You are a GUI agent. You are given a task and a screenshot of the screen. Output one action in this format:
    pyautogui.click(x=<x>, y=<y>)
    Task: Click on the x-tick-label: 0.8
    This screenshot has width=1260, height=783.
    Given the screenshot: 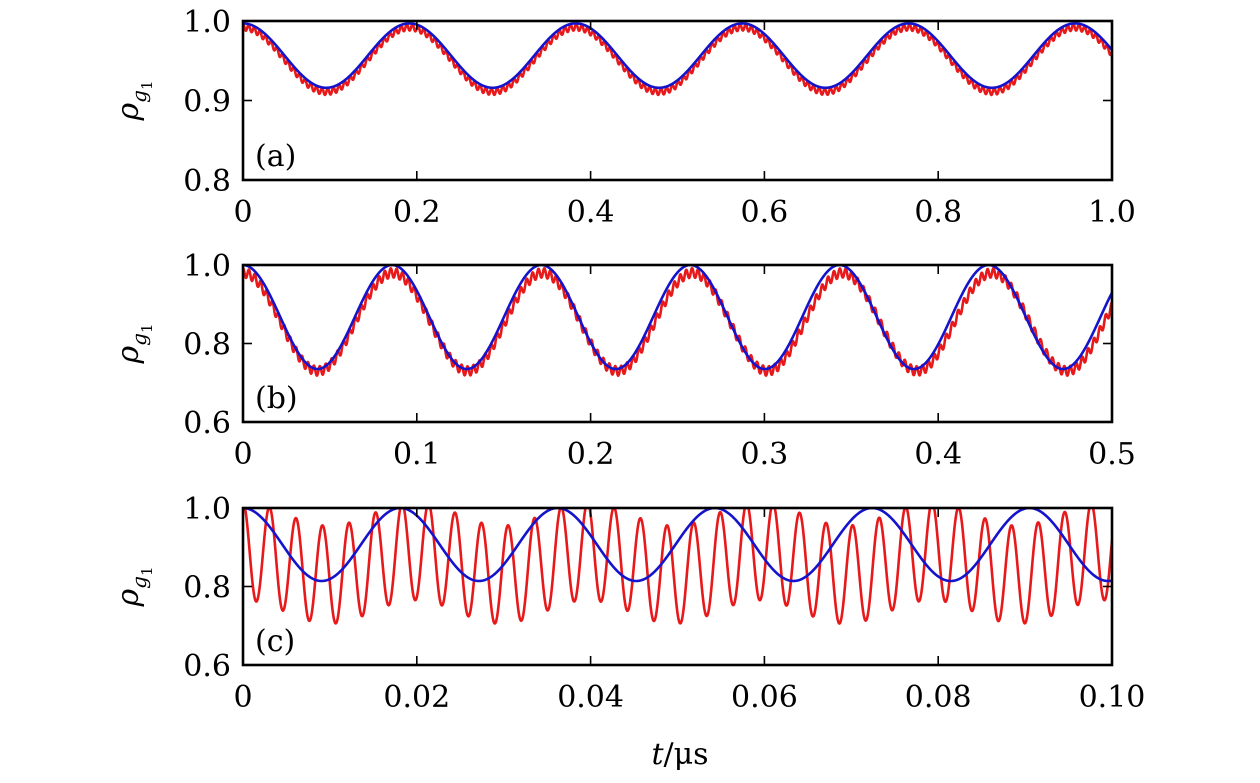 What is the action you would take?
    pyautogui.click(x=938, y=212)
    